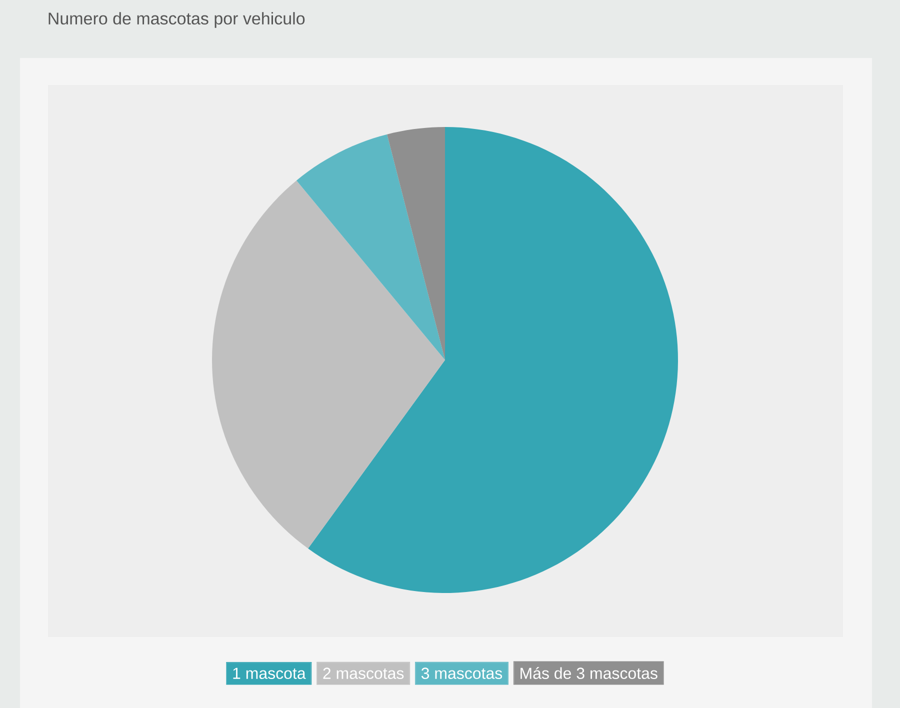 The image size is (900, 708). Describe the element at coordinates (269, 673) in the screenshot. I see `legend-label: 1 mascota` at that location.